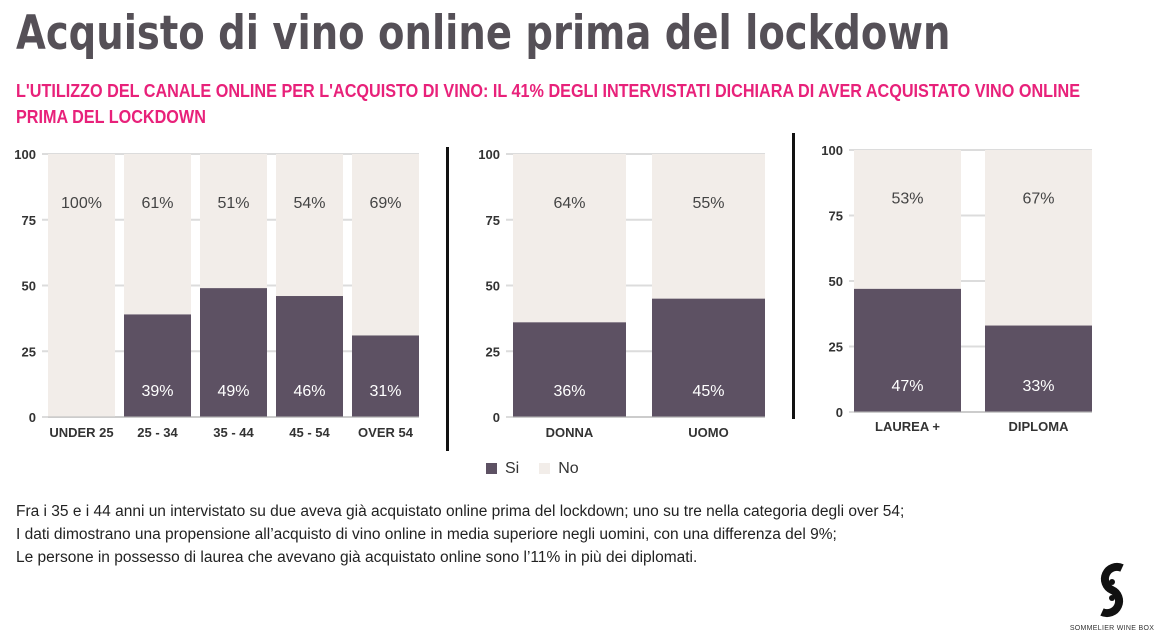 This screenshot has height=643, width=1165. What do you see at coordinates (233, 432) in the screenshot?
I see `category-label: 35 - 44` at bounding box center [233, 432].